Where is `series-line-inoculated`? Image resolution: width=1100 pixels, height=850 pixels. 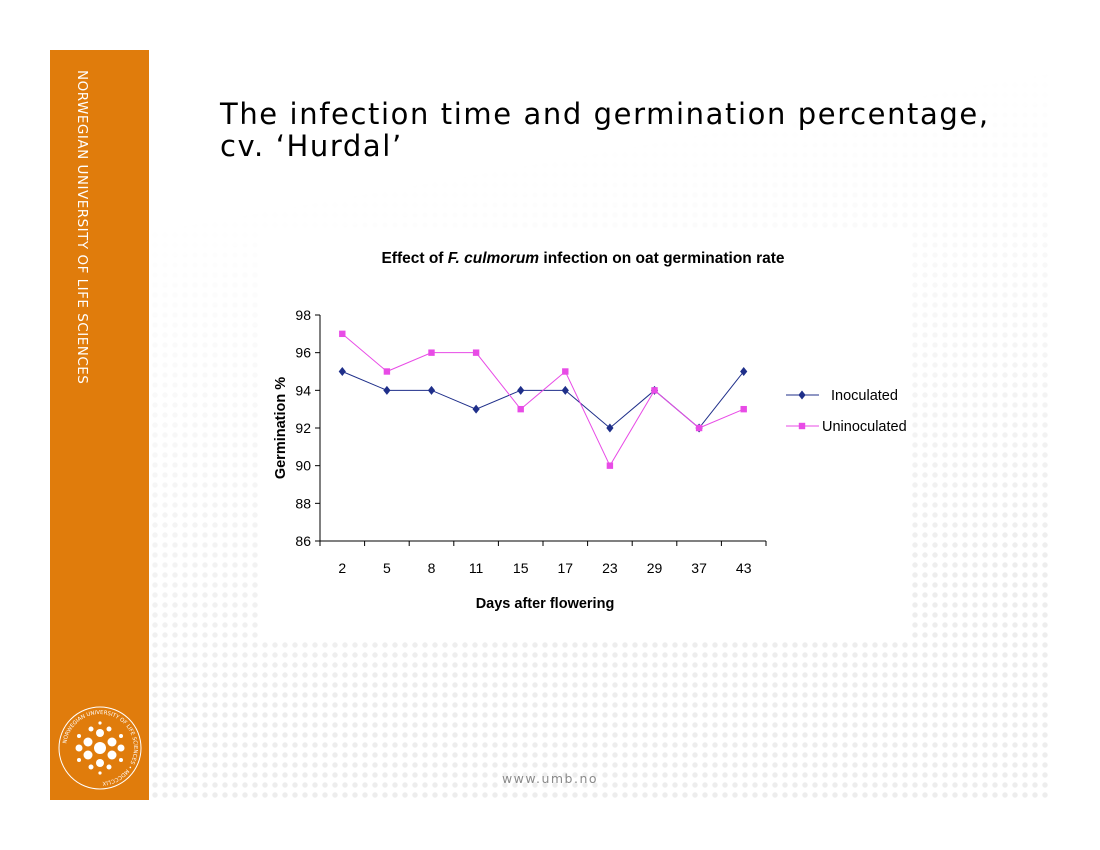
series-line-inoculated is located at coordinates (543, 400).